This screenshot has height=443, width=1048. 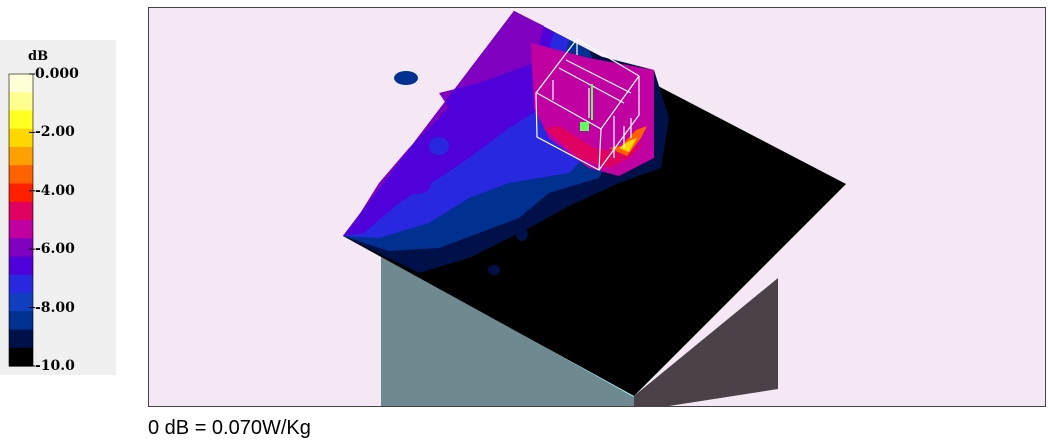 I want to click on sar-level--2, so click(x=628, y=141).